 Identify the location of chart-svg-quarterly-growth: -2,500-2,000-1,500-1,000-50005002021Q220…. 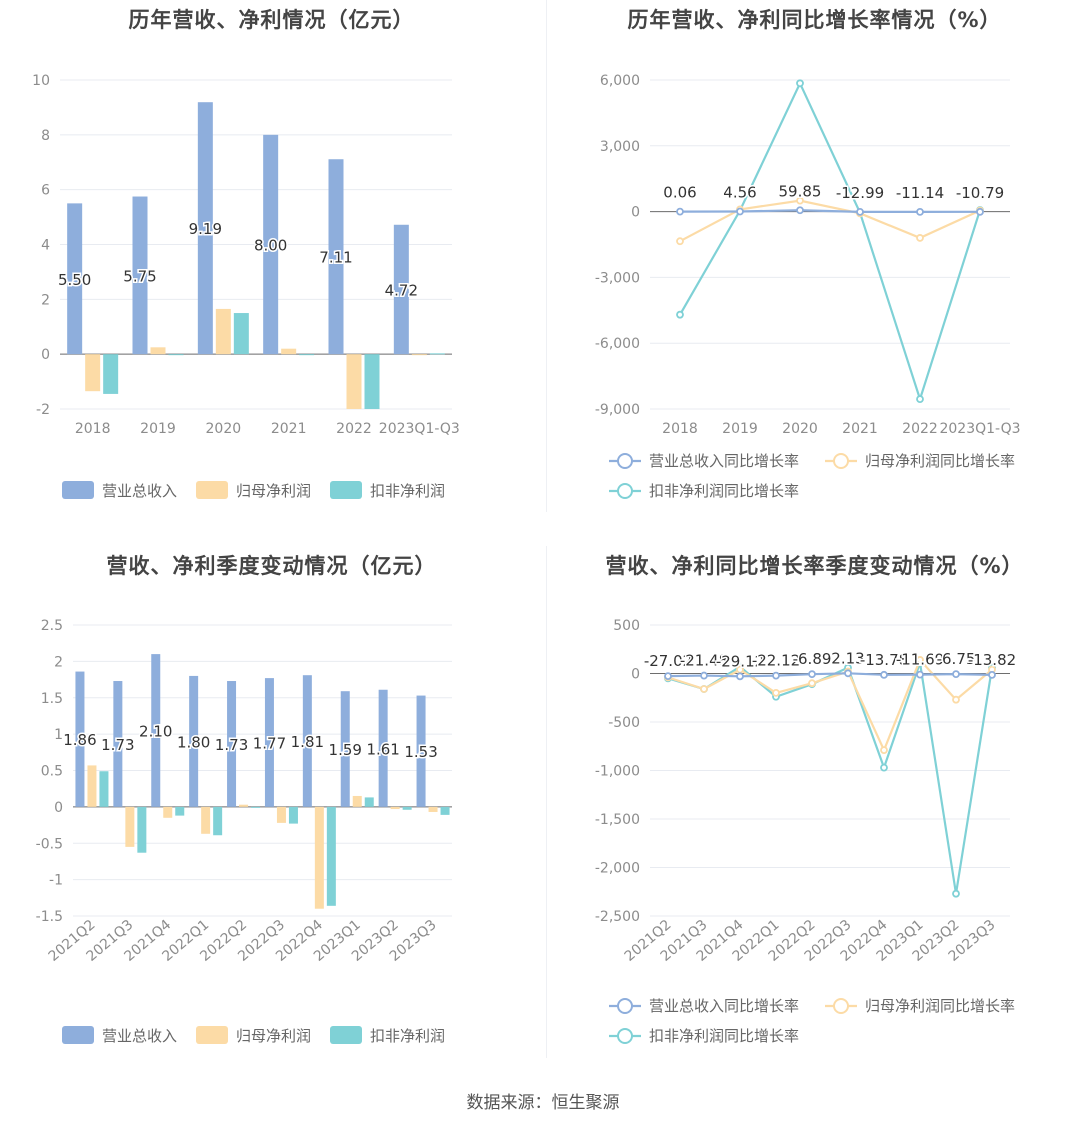
(806, 831).